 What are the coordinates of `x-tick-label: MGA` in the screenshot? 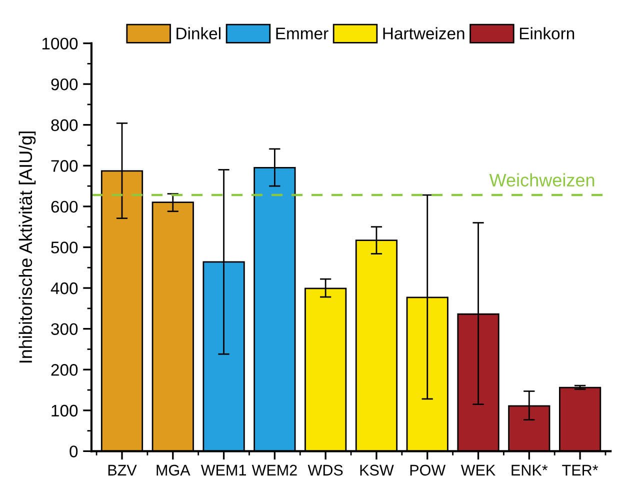 It's located at (173, 470).